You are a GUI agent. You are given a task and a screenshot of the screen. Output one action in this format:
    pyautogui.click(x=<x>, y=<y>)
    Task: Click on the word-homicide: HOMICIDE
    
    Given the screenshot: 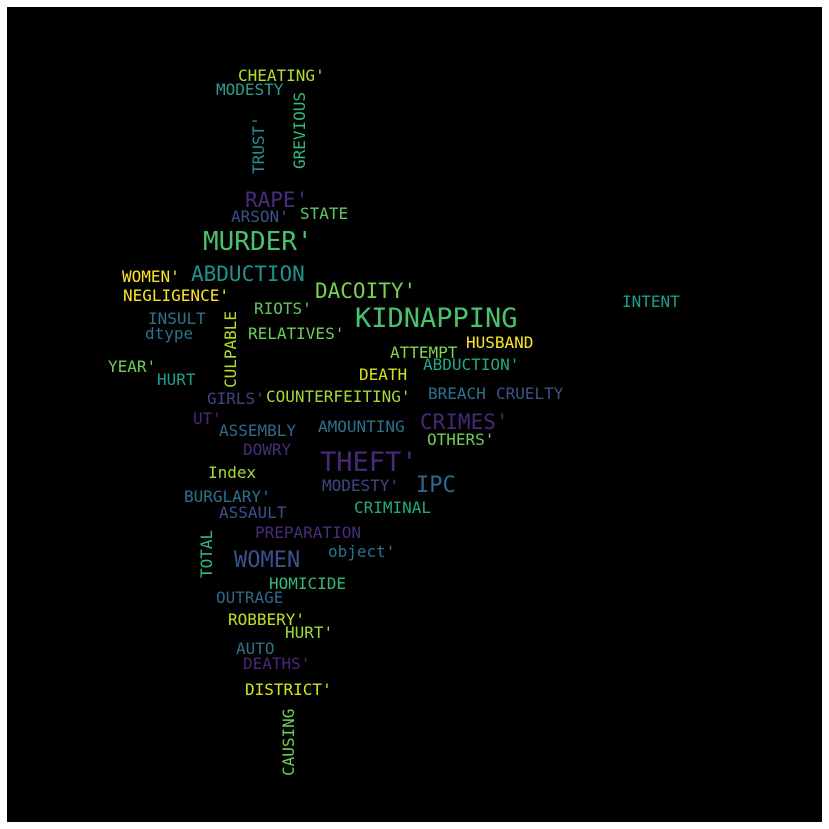 What is the action you would take?
    pyautogui.click(x=308, y=583)
    